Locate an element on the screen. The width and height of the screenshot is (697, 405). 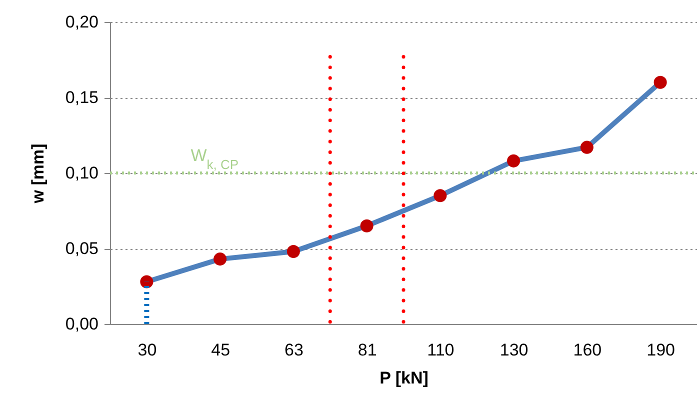
x-tick-label: 160 is located at coordinates (587, 350).